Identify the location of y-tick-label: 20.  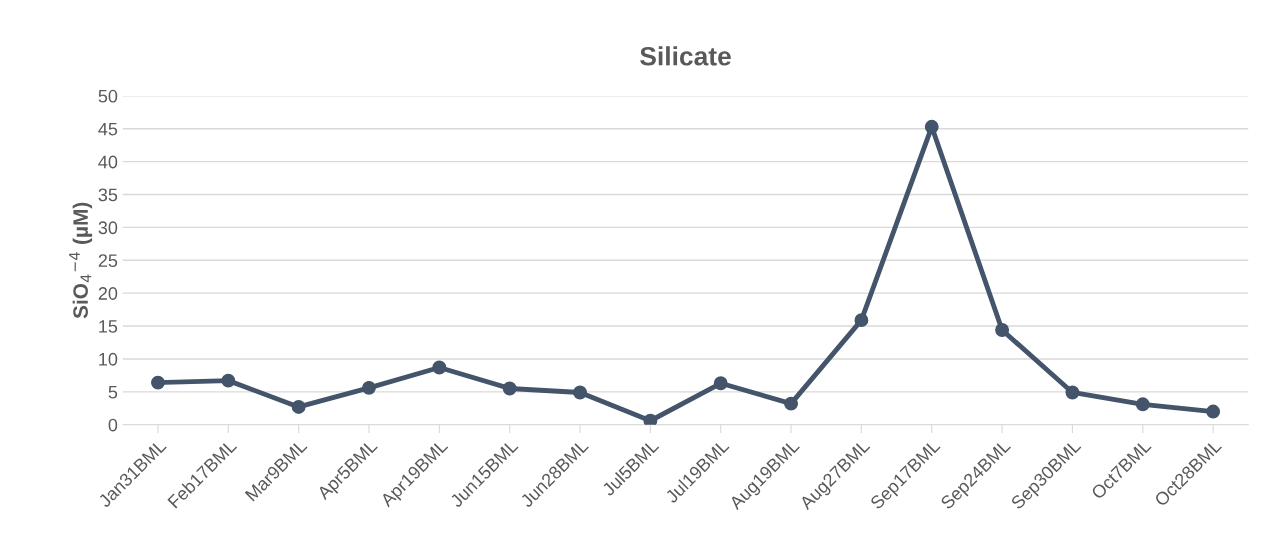
(108, 293).